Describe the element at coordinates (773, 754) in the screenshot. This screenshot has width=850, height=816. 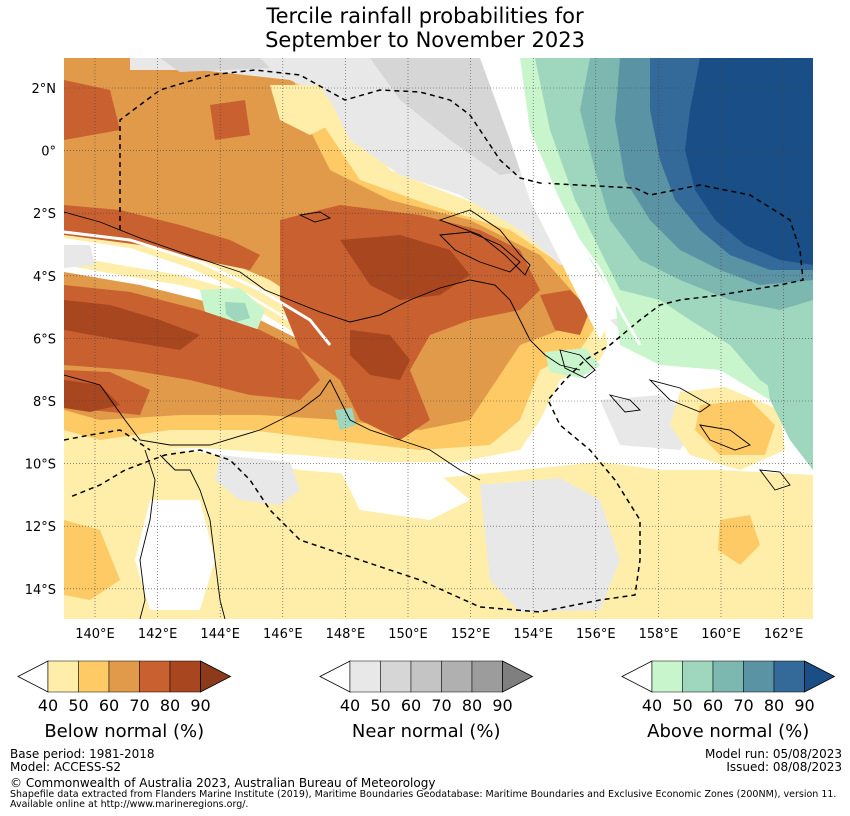
I see `model-run-text: Model run: 05/08/2023` at that location.